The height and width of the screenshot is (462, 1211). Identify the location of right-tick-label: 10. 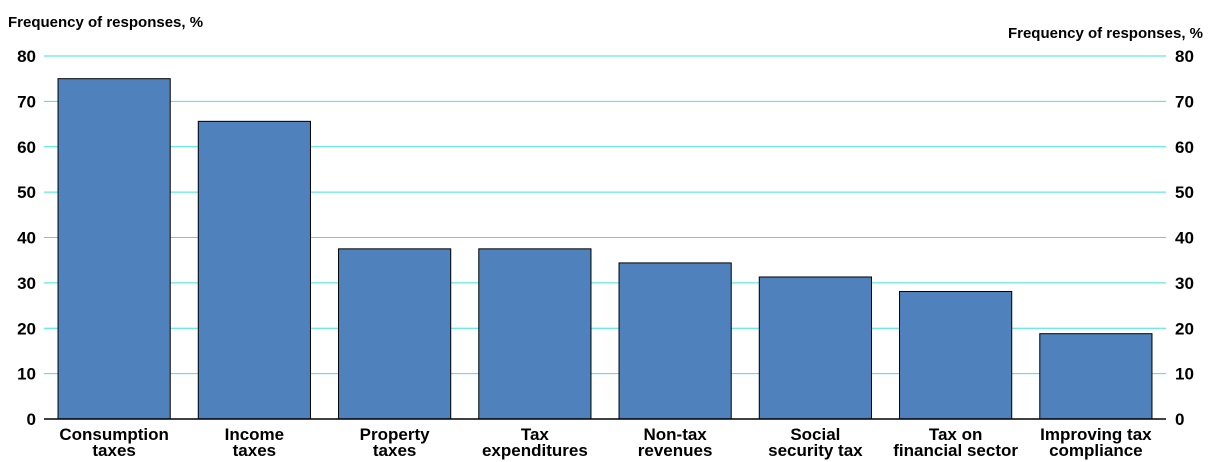
(1184, 374).